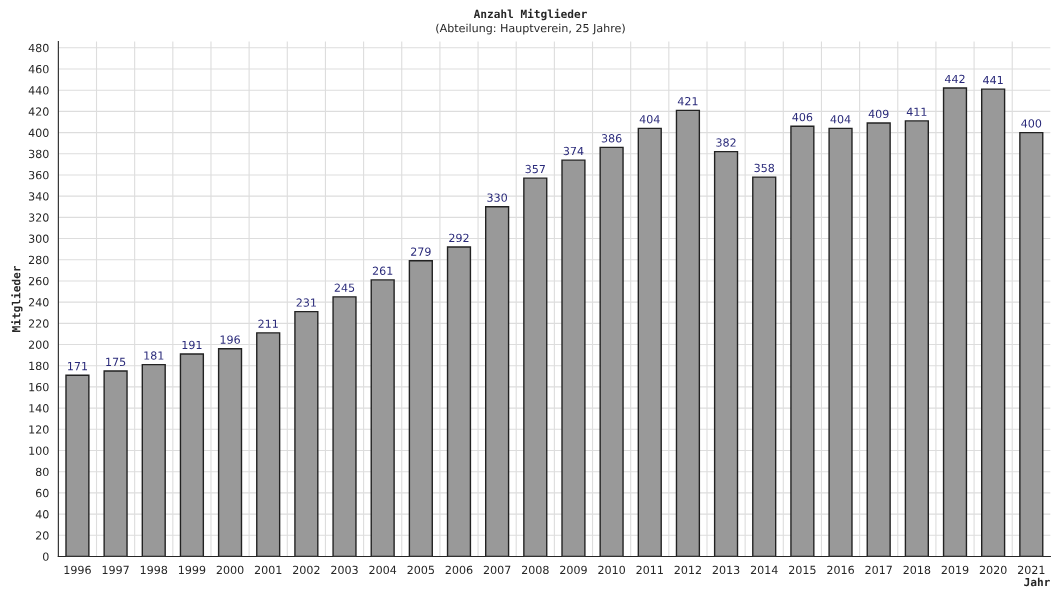  I want to click on data-label: 196, so click(230, 339).